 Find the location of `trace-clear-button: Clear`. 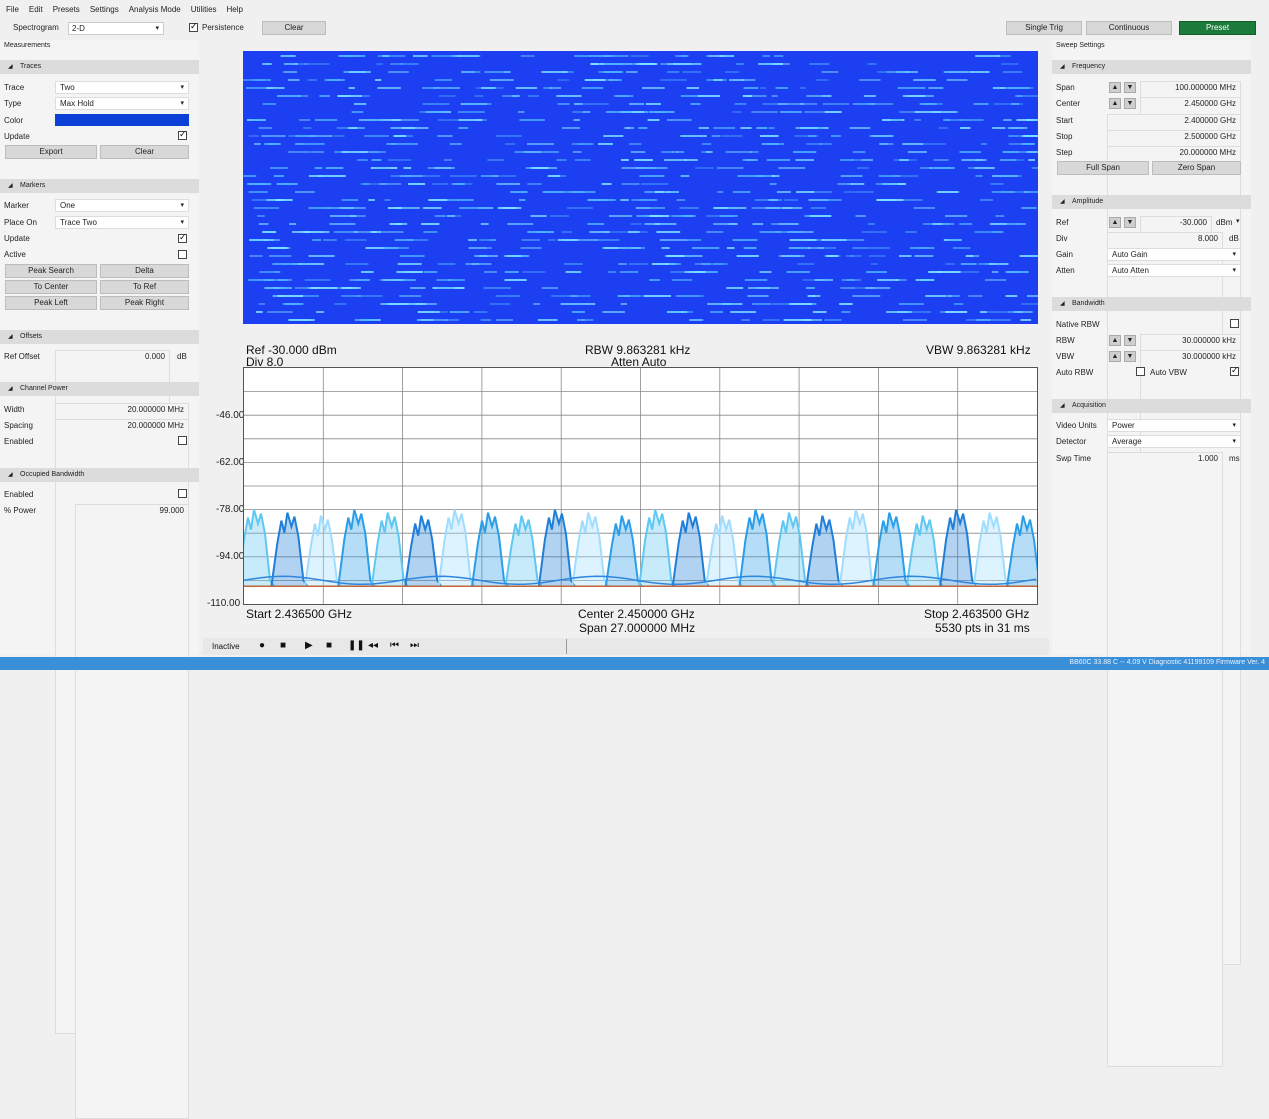

trace-clear-button: Clear is located at coordinates (144, 152).